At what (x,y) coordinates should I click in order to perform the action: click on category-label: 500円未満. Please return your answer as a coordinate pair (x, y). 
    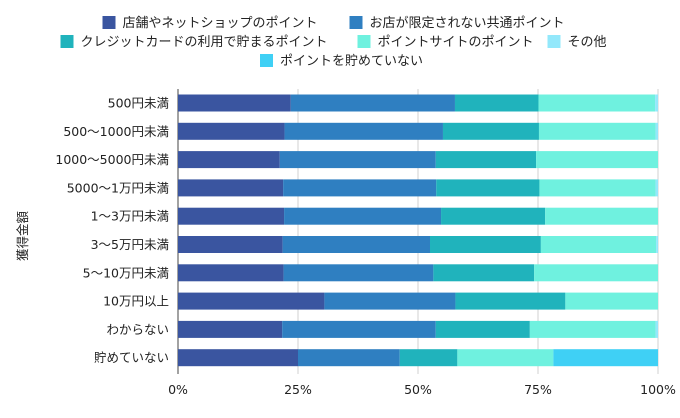
    Looking at the image, I should click on (138, 103).